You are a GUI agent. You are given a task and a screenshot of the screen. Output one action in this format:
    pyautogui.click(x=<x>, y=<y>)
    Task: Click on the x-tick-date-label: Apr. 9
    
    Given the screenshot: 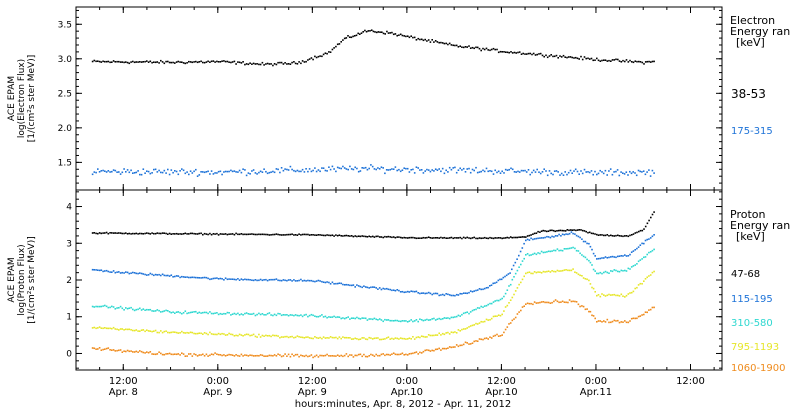 What is the action you would take?
    pyautogui.click(x=312, y=392)
    